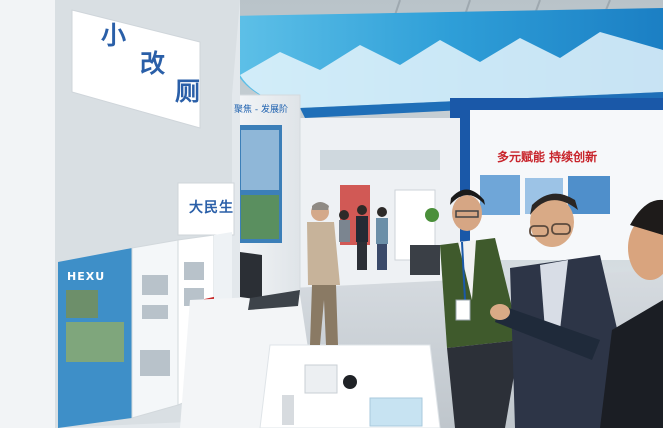 The height and width of the screenshot is (428, 663). I want to click on visitor-beige-jacket, so click(323, 273).